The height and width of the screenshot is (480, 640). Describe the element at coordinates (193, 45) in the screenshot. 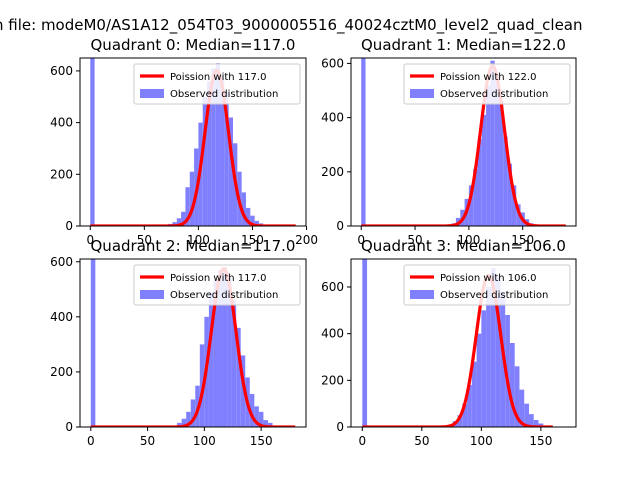

I see `panel-title: Quadrant 0: Median=117.0` at that location.